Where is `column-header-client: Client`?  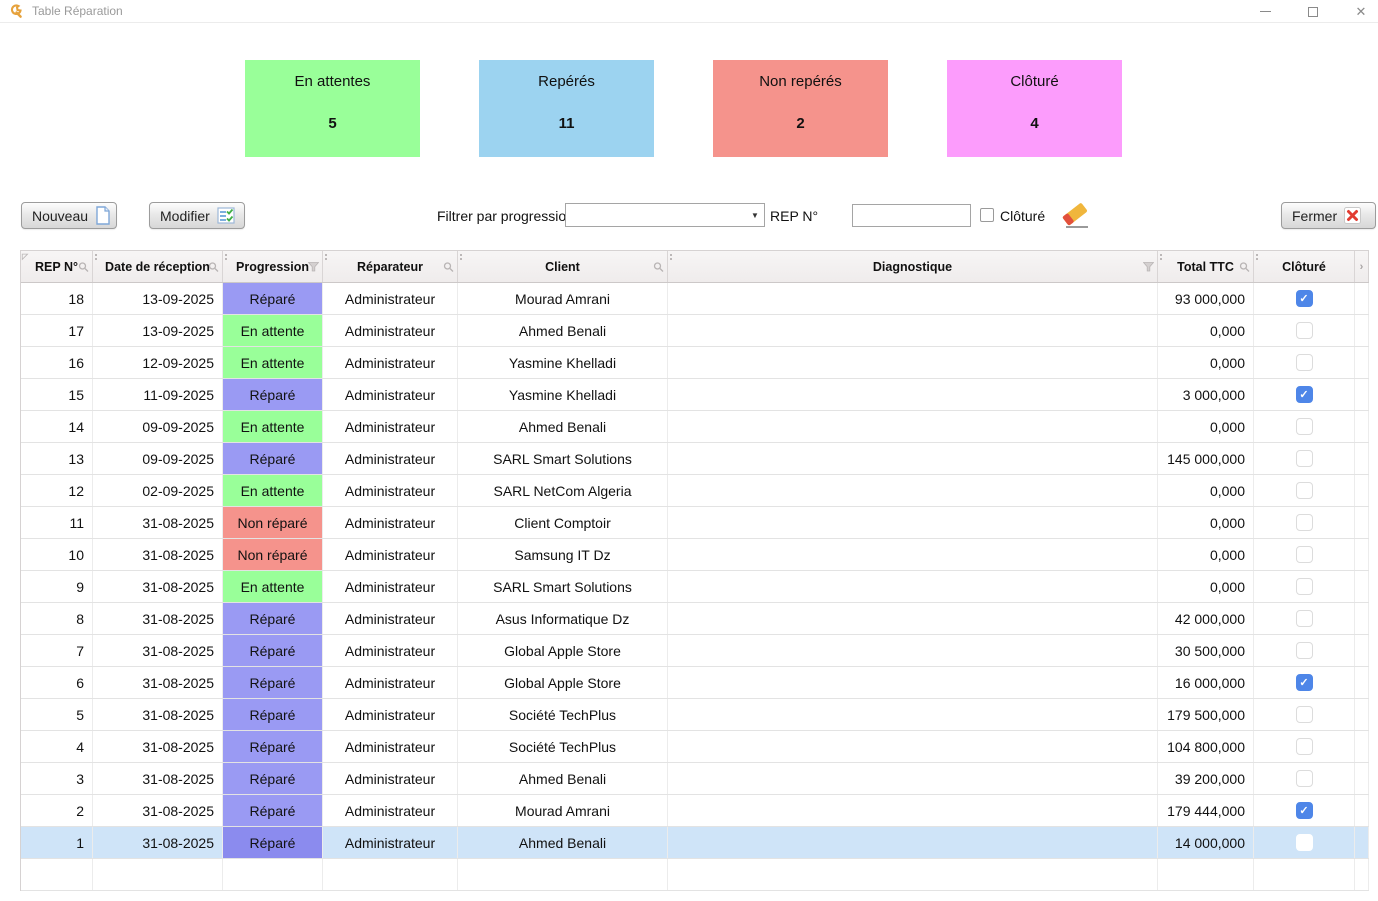
column-header-client: Client is located at coordinates (563, 266).